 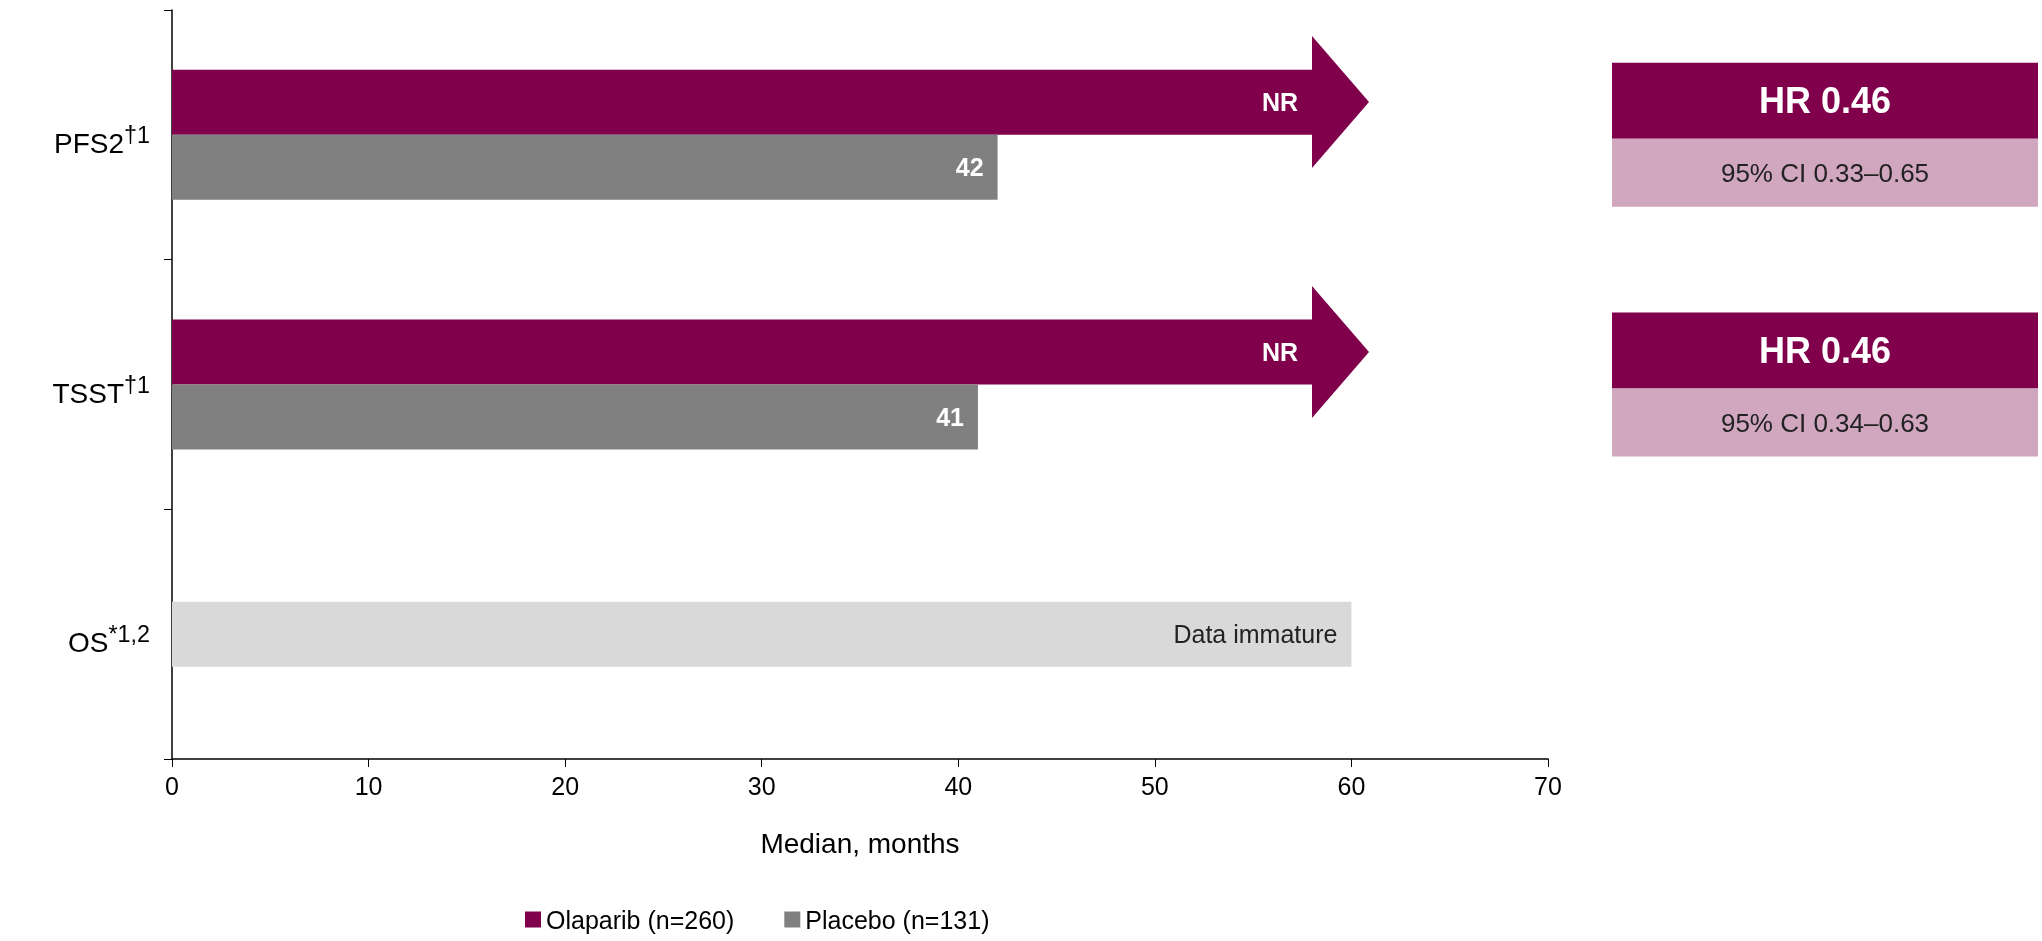 I want to click on x-tick-label: 70, so click(x=1548, y=785).